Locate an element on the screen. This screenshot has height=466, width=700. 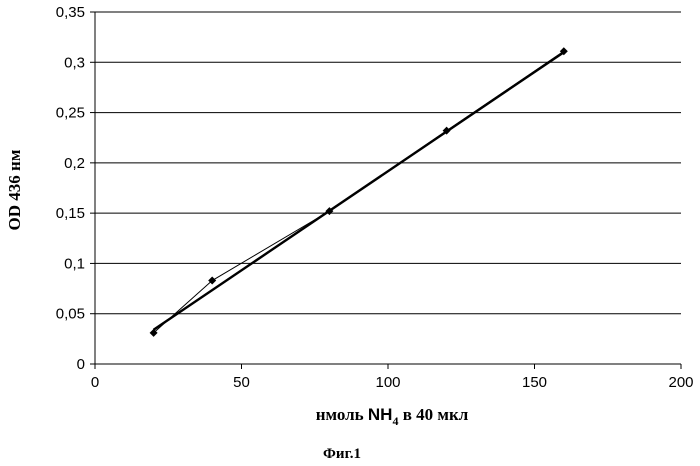
x-tick-label: 150 is located at coordinates (534, 382).